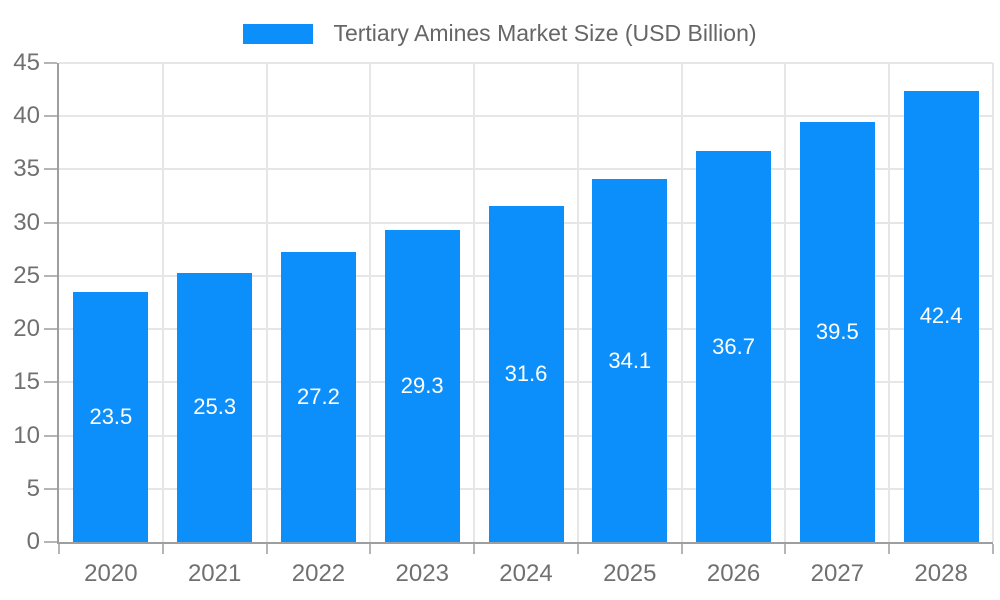  What do you see at coordinates (526, 573) in the screenshot?
I see `x-axis-label: 2024` at bounding box center [526, 573].